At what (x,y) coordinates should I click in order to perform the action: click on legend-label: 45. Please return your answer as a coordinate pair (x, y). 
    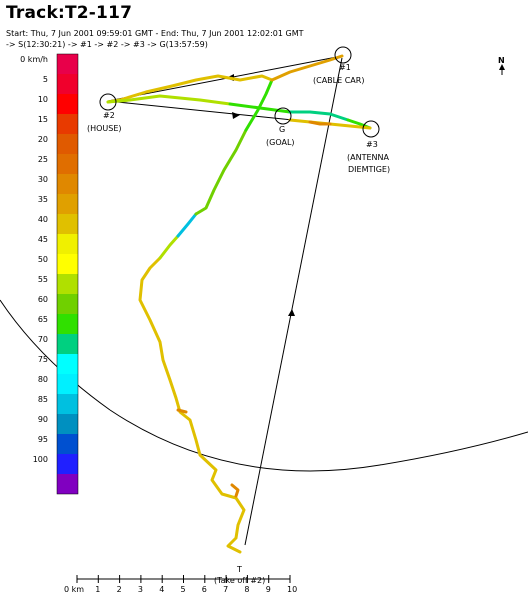
    Looking at the image, I should click on (42, 239).